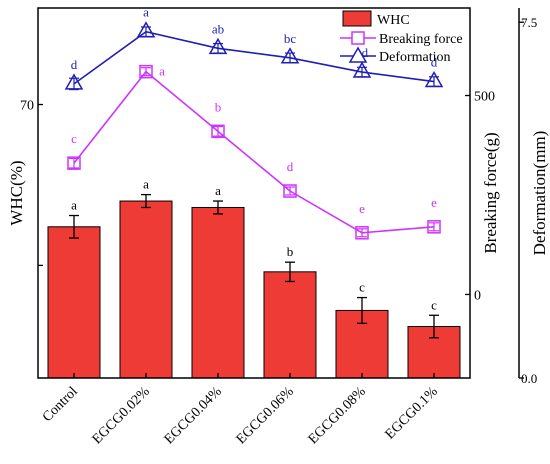 This screenshot has height=464, width=550. I want to click on x-tick-label: EGCG0.02%, so click(121, 415).